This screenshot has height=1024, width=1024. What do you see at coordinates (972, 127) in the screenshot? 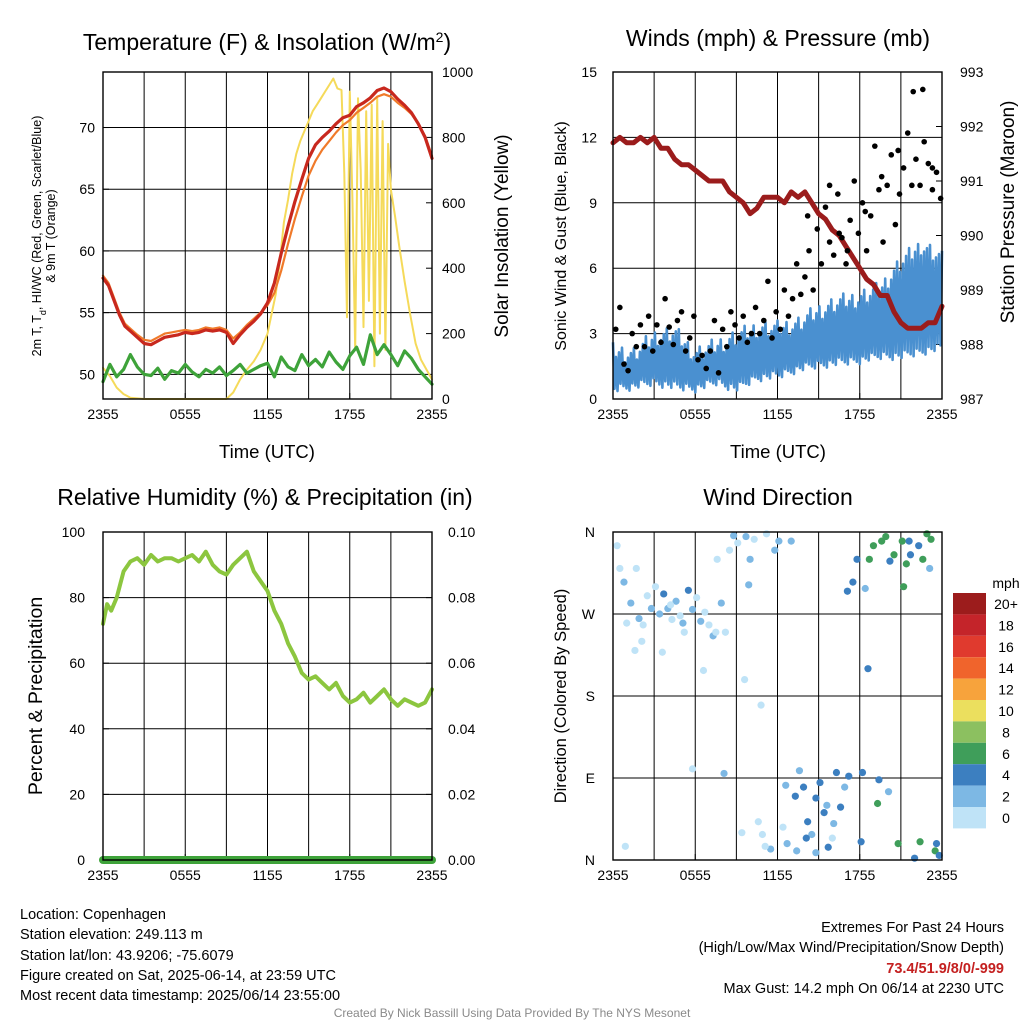
I see `y-right-tick-label: 992` at bounding box center [972, 127].